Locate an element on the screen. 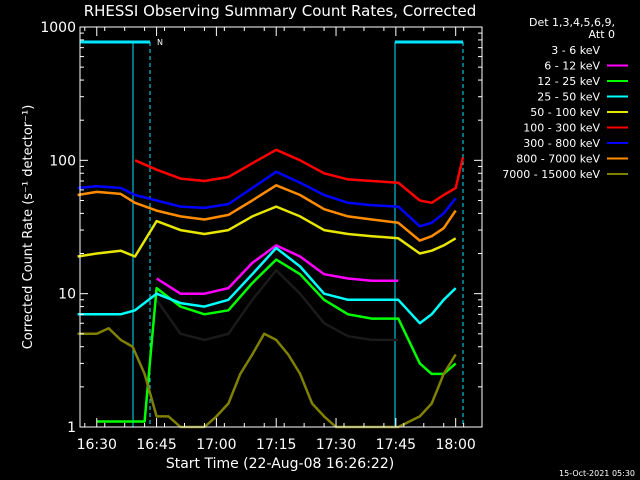 Image resolution: width=640 pixels, height=480 pixels. flag-label: N is located at coordinates (160, 42).